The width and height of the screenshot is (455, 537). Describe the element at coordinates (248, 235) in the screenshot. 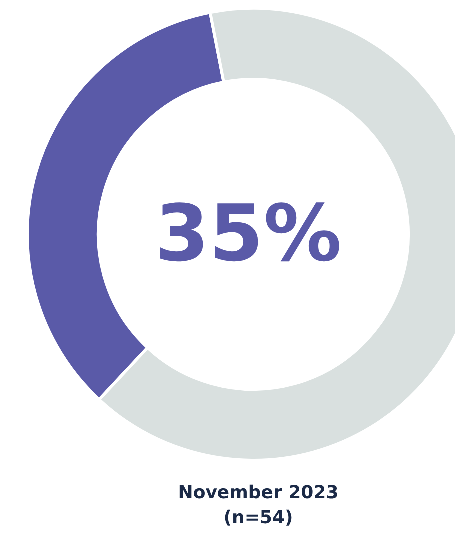

I see `text: 35%` at that location.